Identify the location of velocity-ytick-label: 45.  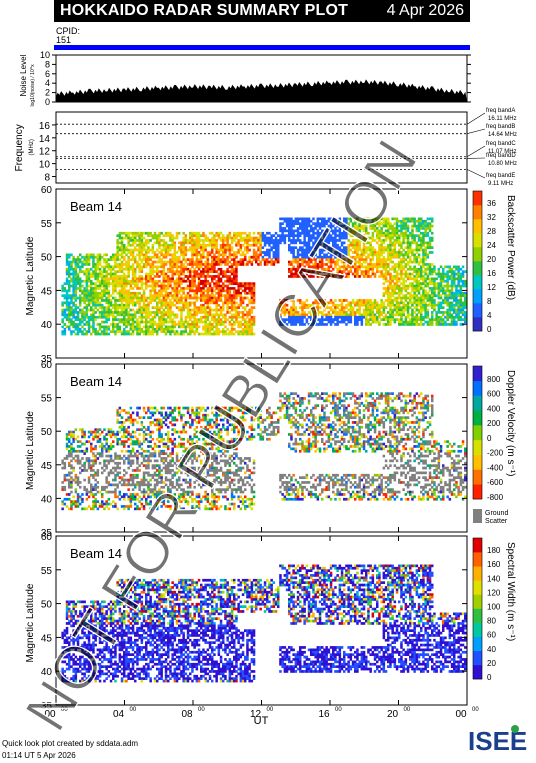
(47, 466).